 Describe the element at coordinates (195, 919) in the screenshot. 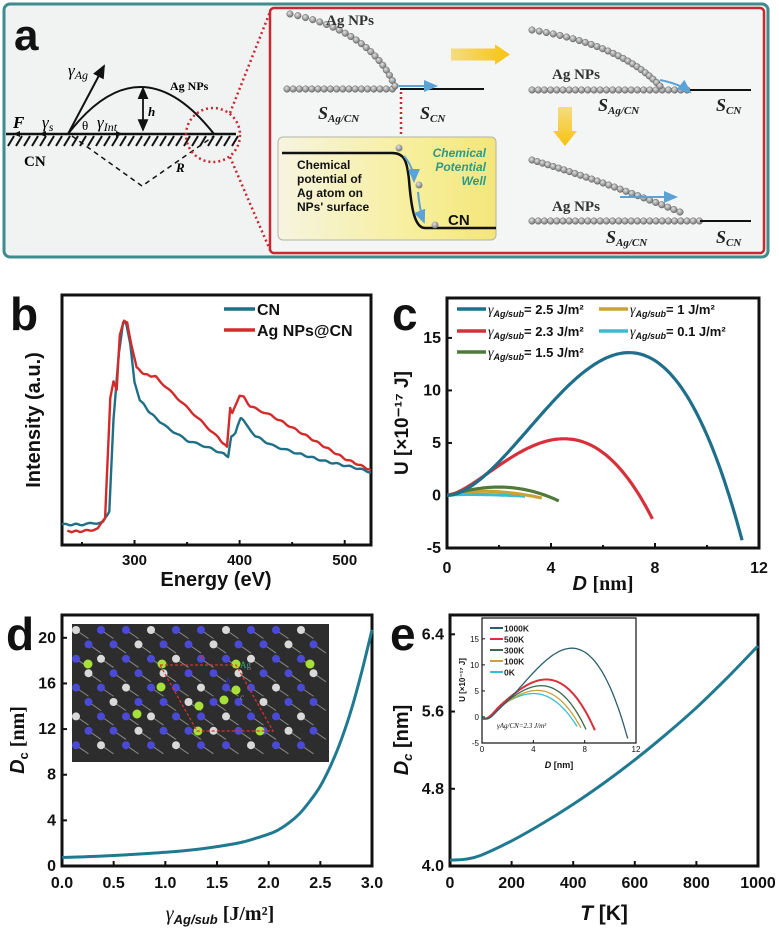

I see `x-axis-sub: Ag/sub` at that location.